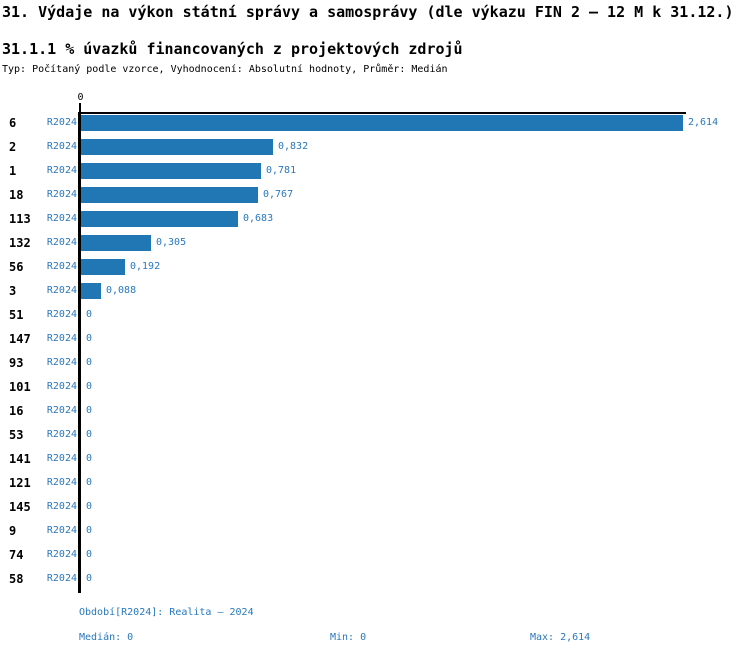 Image resolution: width=750 pixels, height=654 pixels. Describe the element at coordinates (20, 339) in the screenshot. I see `category-label: 147` at that location.